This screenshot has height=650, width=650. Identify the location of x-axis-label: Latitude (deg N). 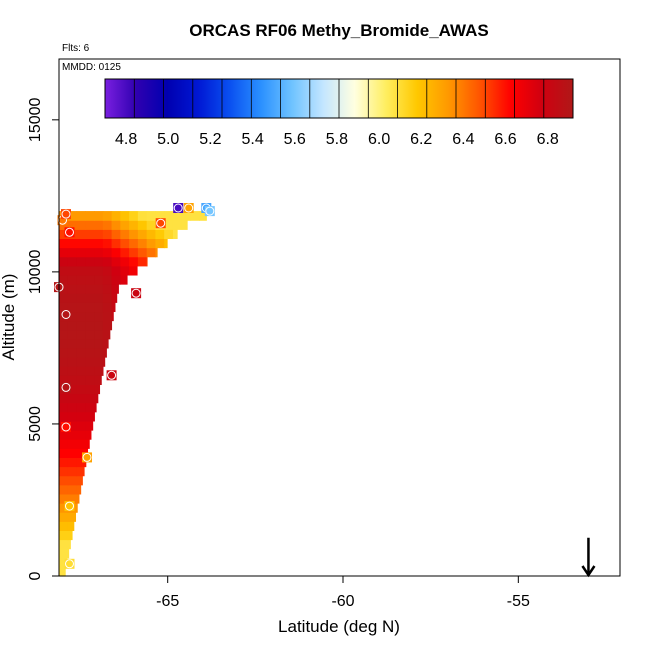
(339, 626).